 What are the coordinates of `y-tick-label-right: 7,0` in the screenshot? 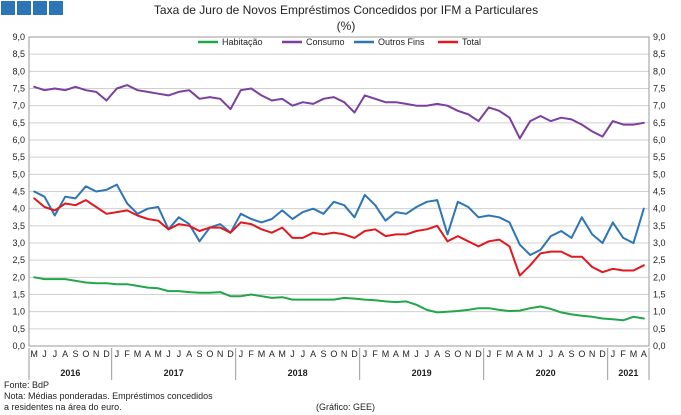 It's located at (659, 106).